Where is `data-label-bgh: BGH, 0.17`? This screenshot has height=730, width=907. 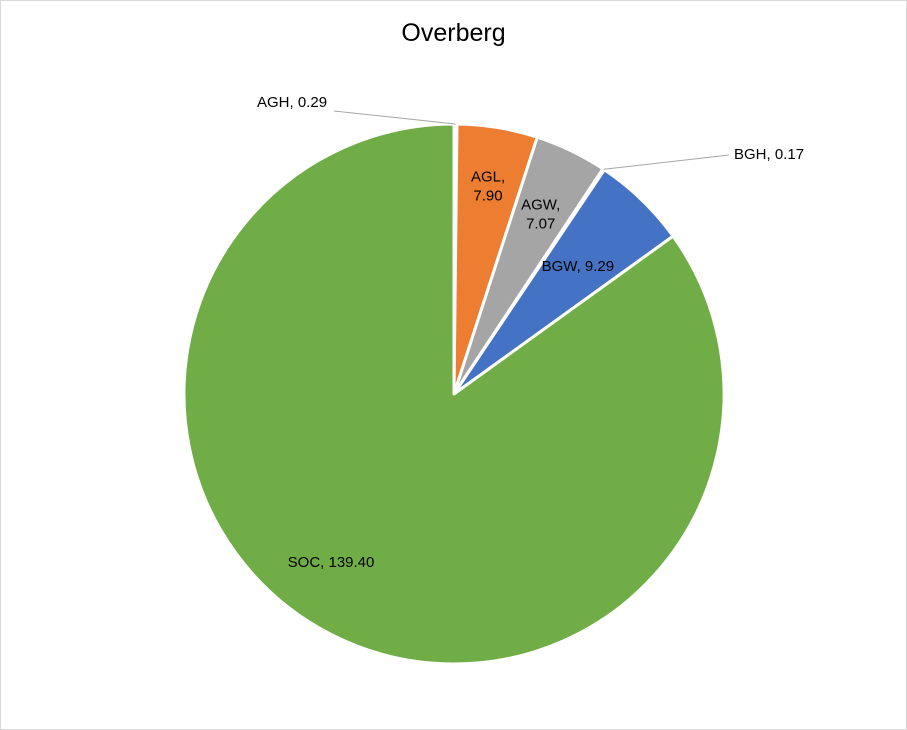
data-label-bgh: BGH, 0.17 is located at coordinates (769, 154).